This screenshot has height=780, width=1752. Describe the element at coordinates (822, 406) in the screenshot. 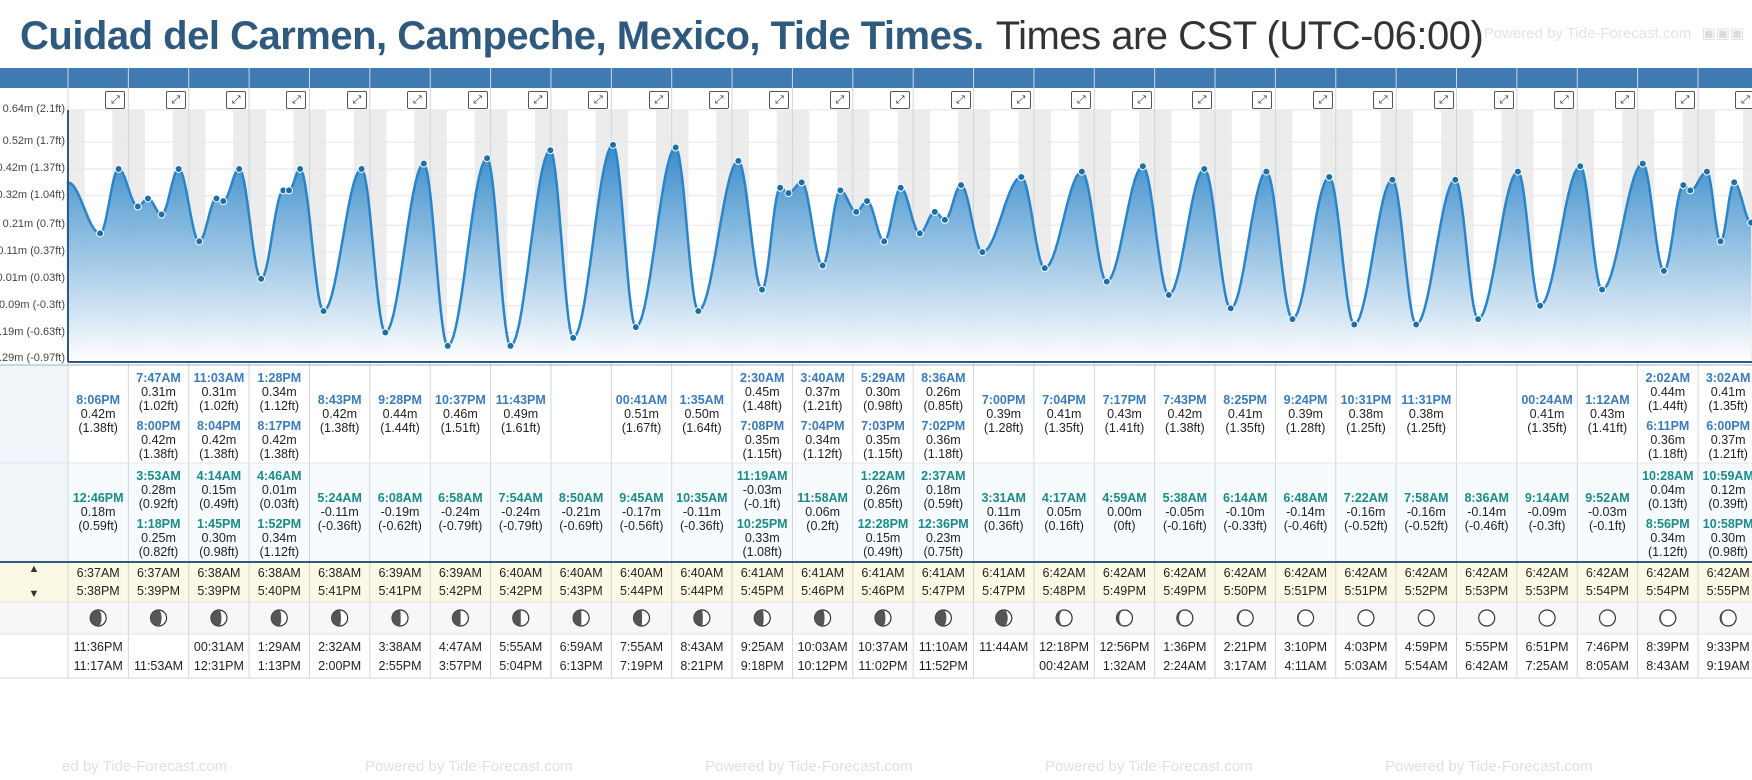

I see `high-height-ft: (1.21ft)` at that location.